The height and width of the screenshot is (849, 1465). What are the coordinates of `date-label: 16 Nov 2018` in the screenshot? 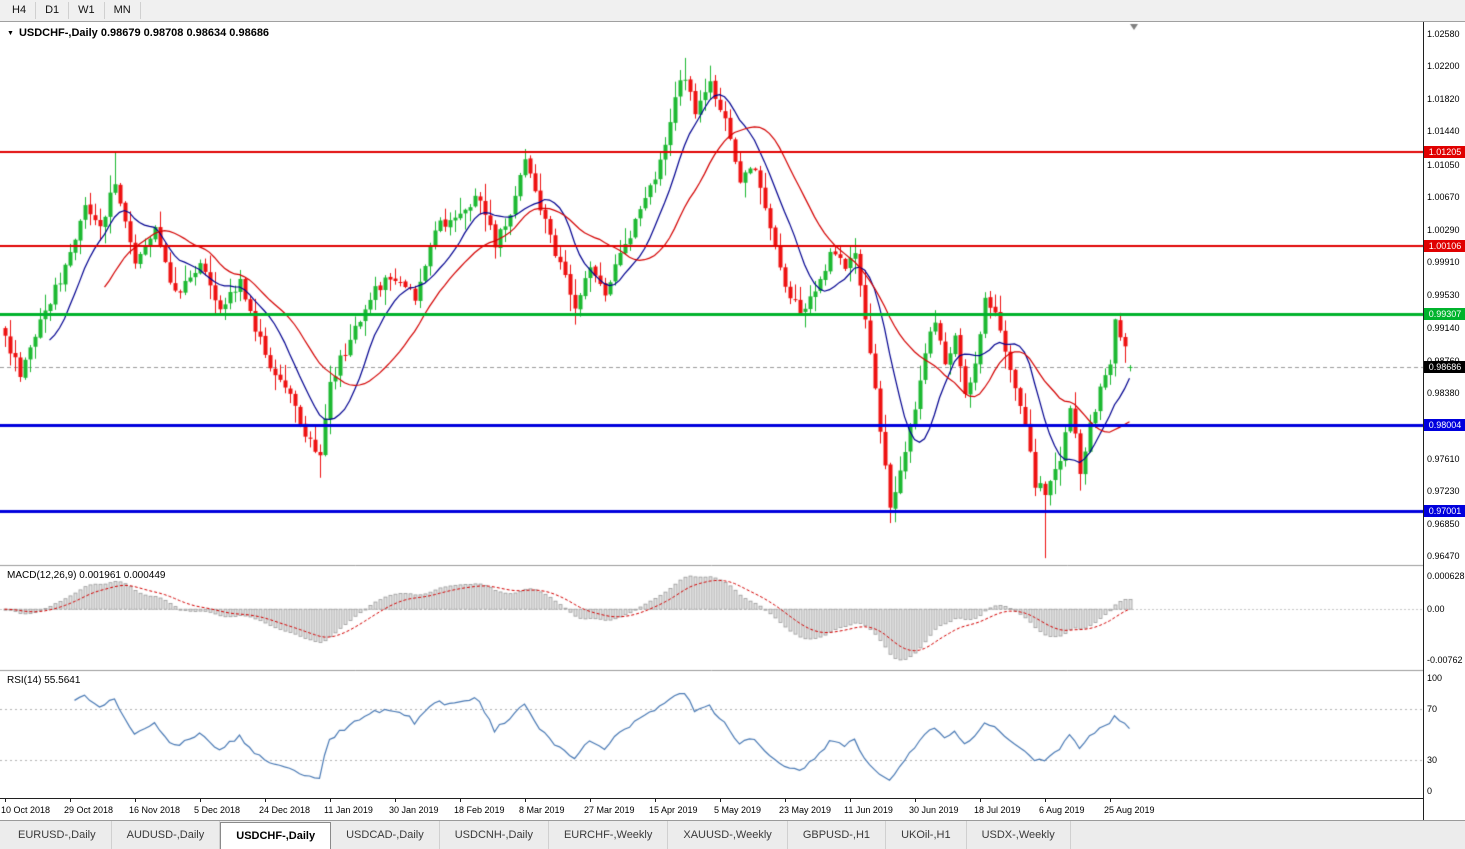 It's located at (155, 810).